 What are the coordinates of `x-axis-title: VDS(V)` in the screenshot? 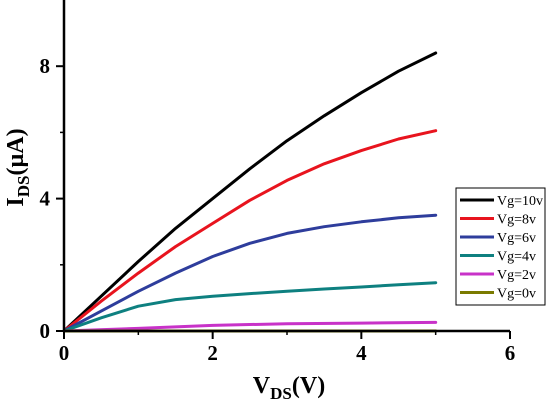 It's located at (289, 386).